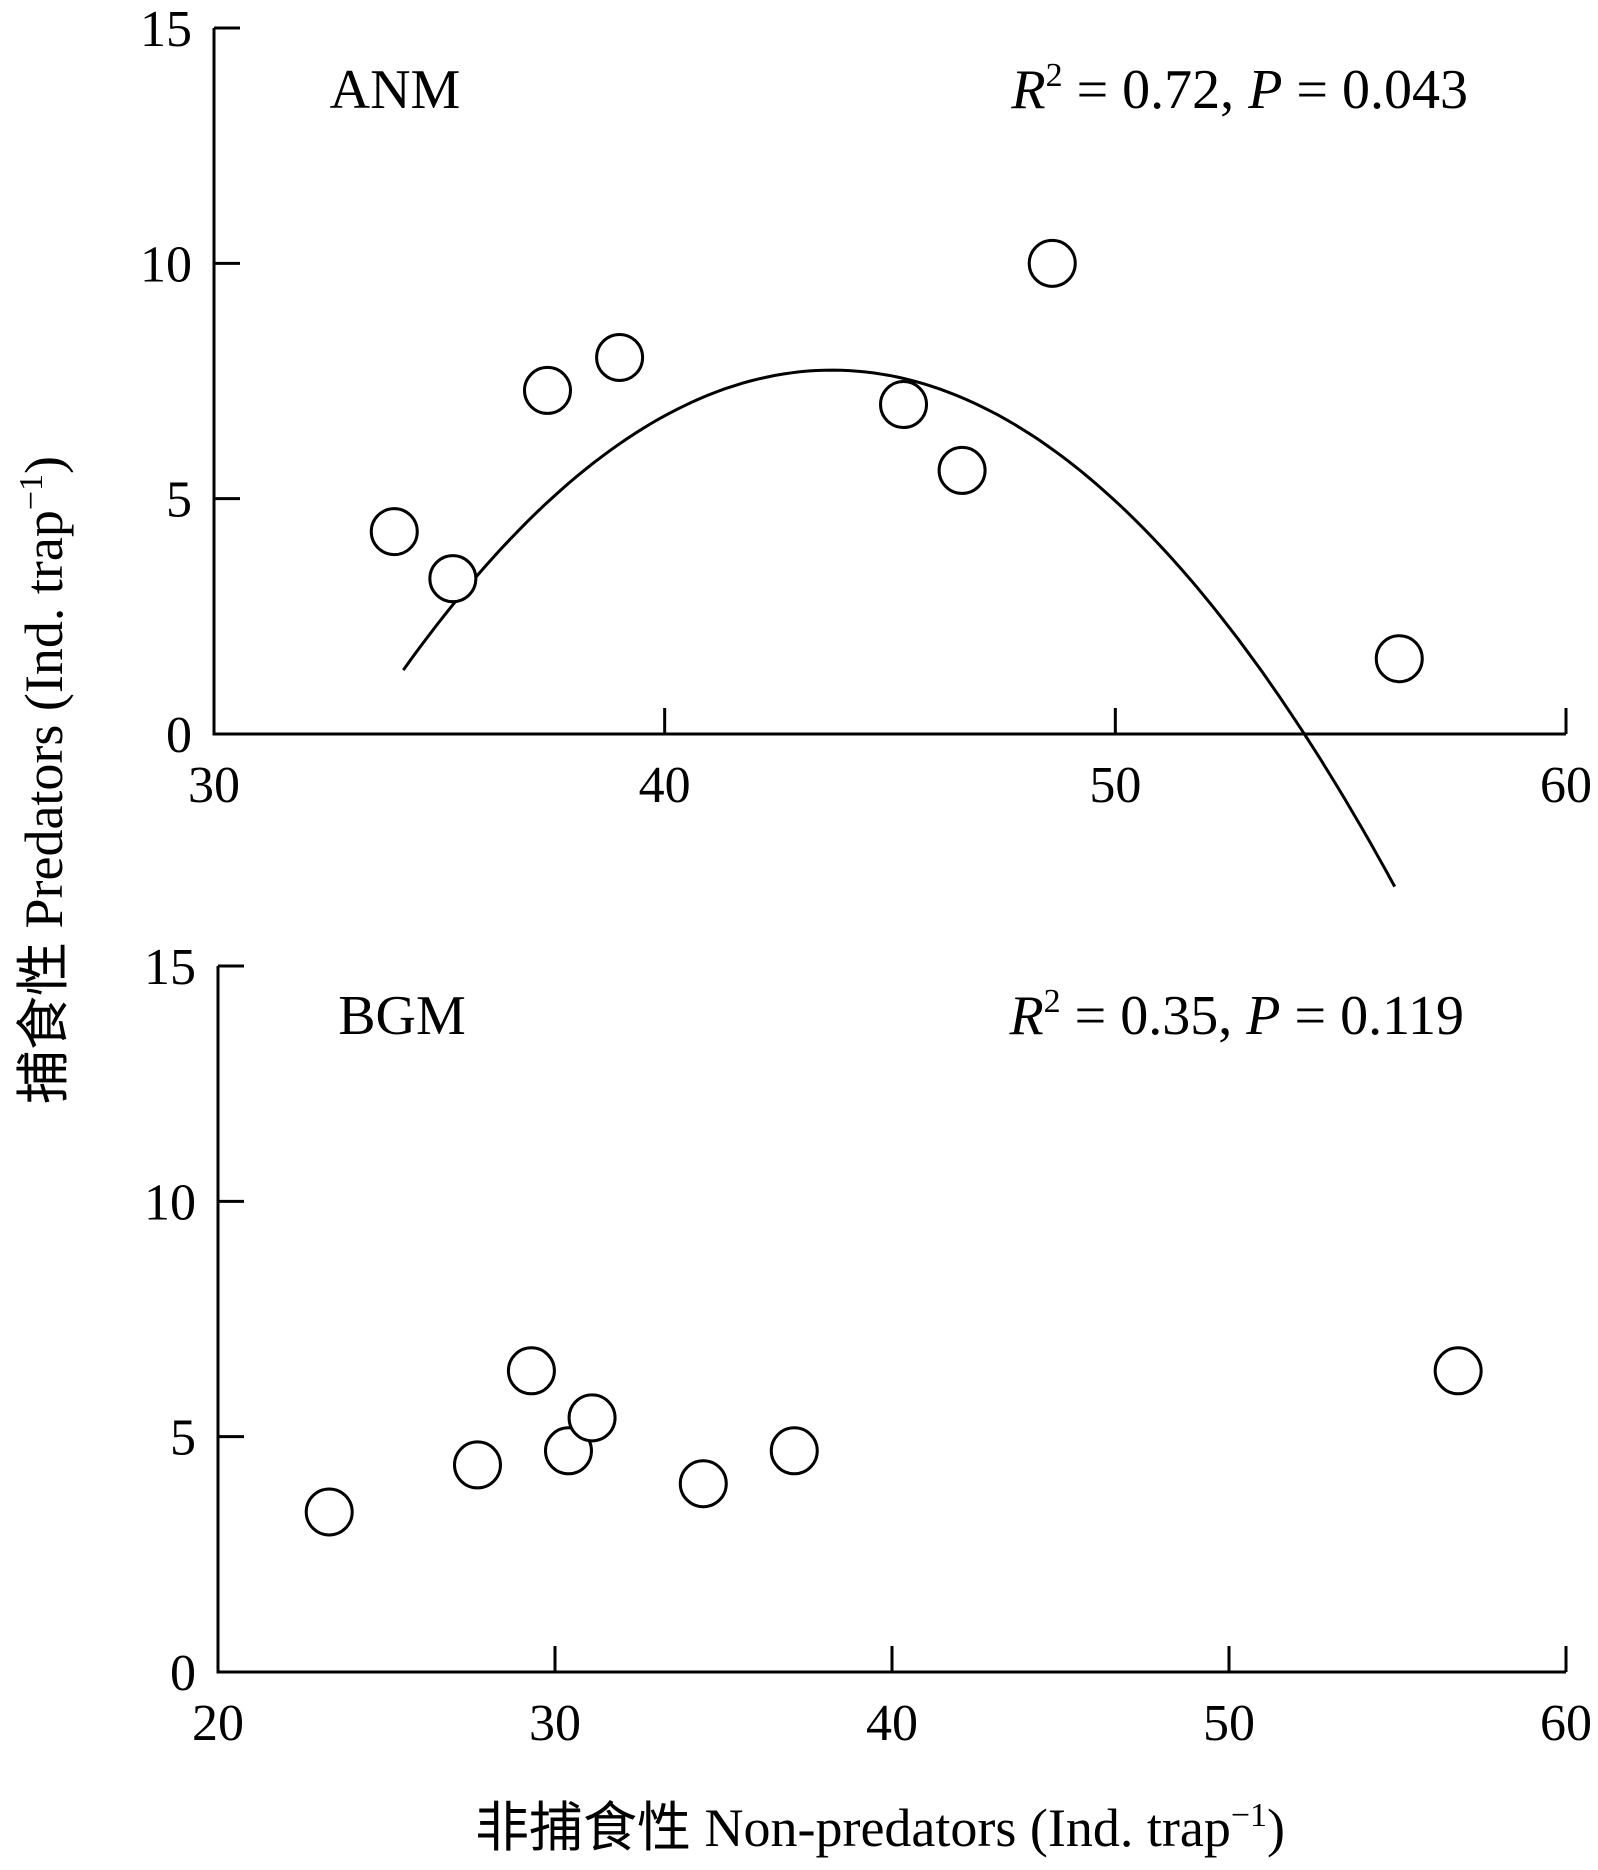 The height and width of the screenshot is (1870, 1598). Describe the element at coordinates (179, 500) in the screenshot. I see `anm-y-tick-label: 5` at that location.